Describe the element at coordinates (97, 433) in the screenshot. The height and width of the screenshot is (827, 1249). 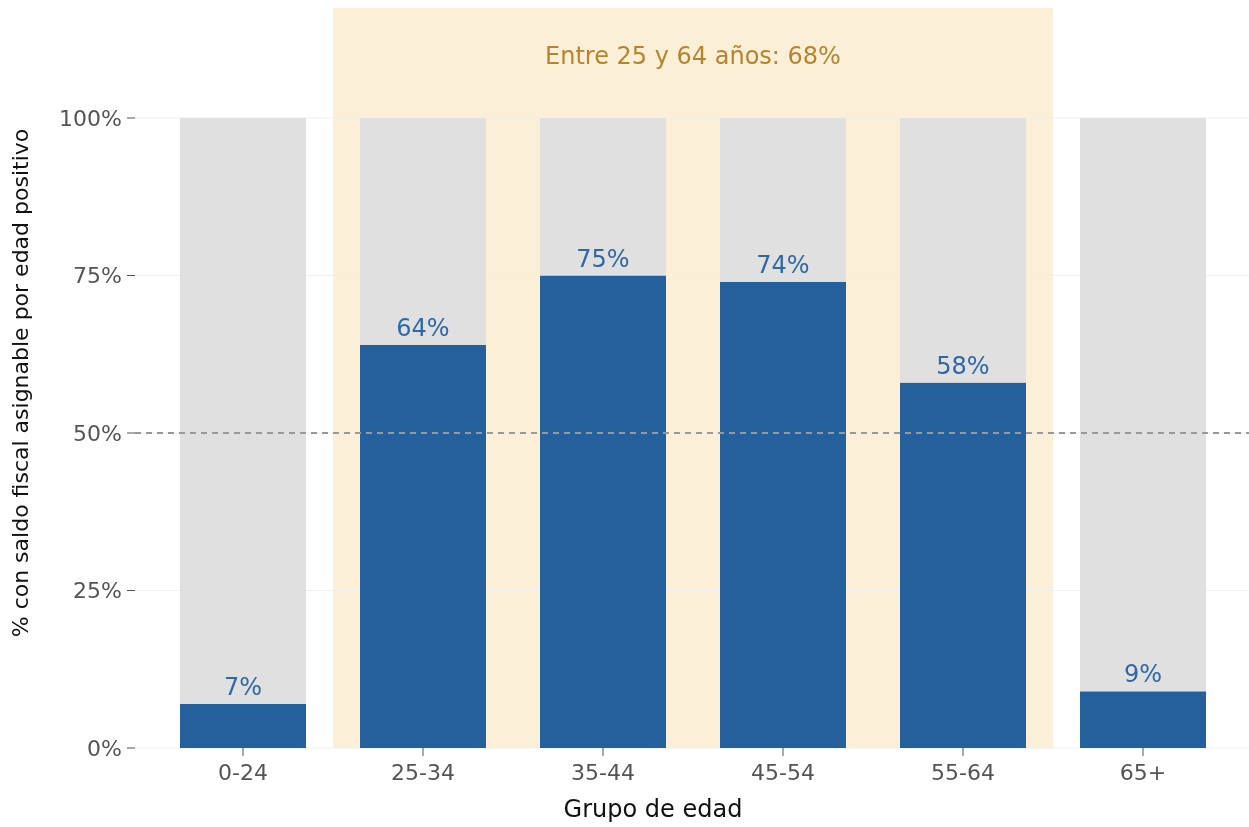
I see `y-tick-label: 50%` at that location.